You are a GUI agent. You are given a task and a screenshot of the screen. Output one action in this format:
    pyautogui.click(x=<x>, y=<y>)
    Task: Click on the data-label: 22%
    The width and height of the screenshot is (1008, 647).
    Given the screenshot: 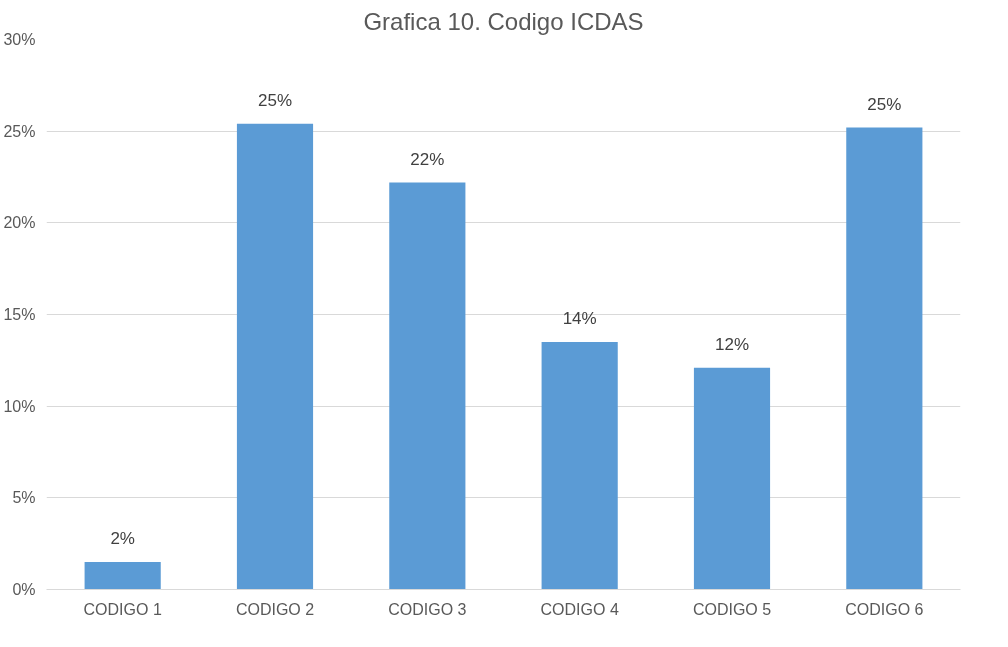 What is the action you would take?
    pyautogui.click(x=427, y=159)
    